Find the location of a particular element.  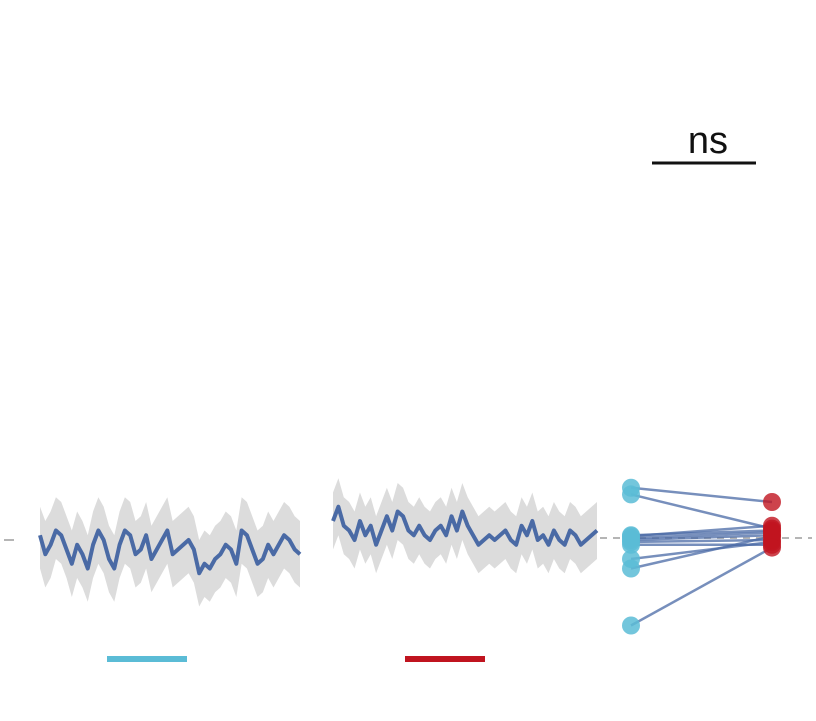

sem-band-a is located at coordinates (170, 552).